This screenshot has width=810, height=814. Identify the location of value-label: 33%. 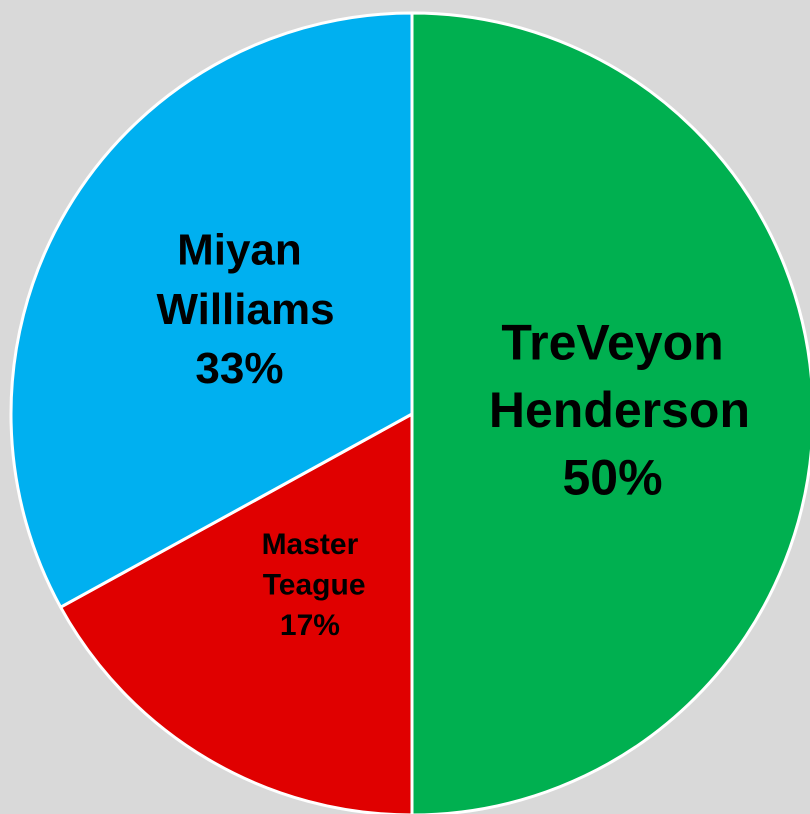
(239, 368).